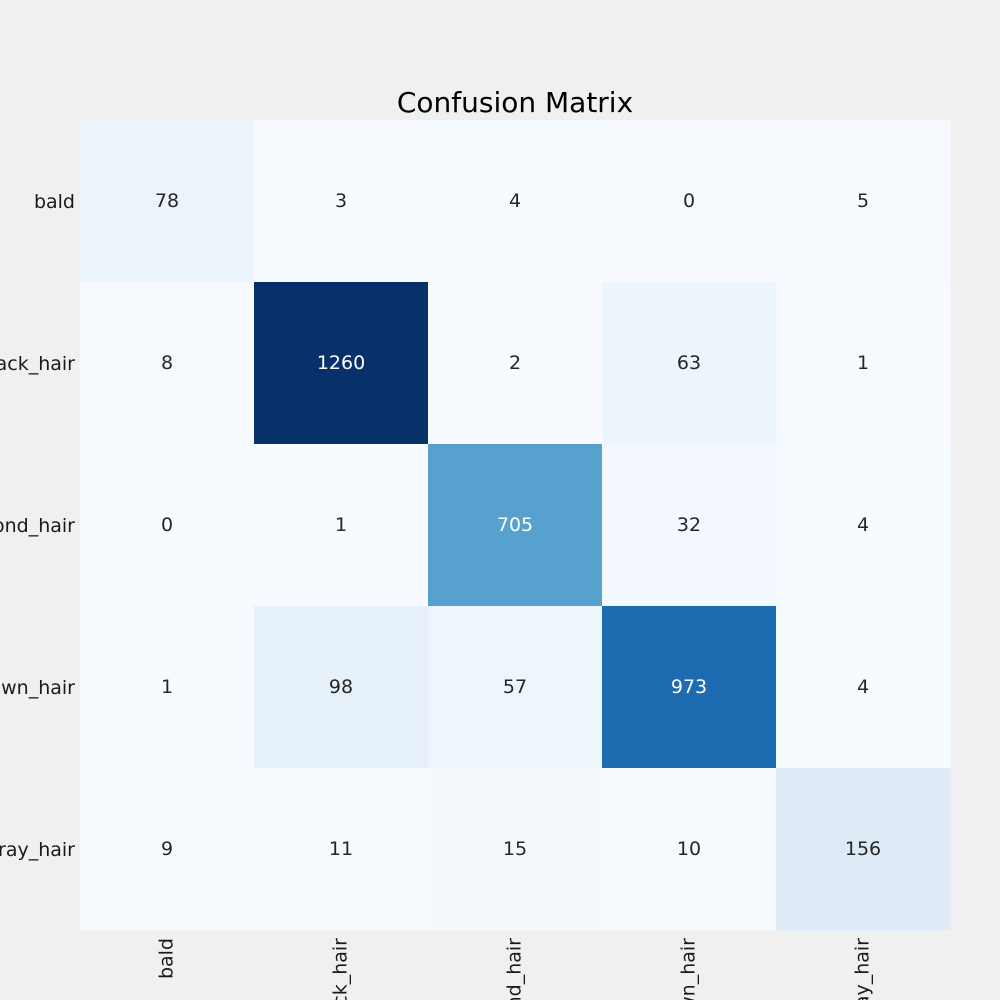 This screenshot has width=1000, height=1000. I want to click on cell-value-label: 8, so click(167, 363).